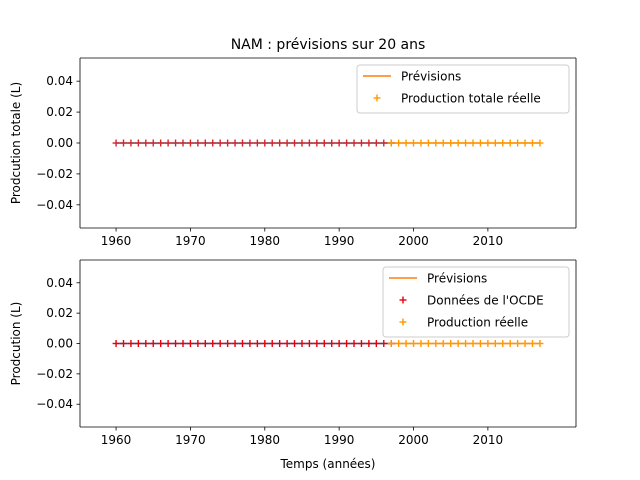 This screenshot has width=640, height=480. Describe the element at coordinates (190, 241) in the screenshot. I see `x-tick-label: 1970` at that location.